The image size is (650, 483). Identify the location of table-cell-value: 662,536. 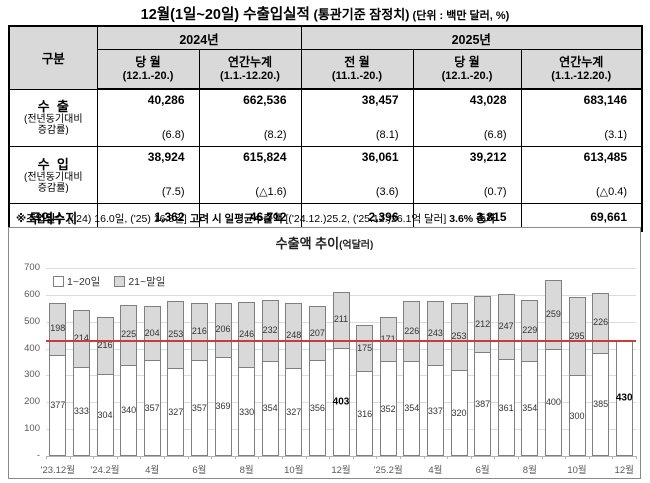
(250, 102).